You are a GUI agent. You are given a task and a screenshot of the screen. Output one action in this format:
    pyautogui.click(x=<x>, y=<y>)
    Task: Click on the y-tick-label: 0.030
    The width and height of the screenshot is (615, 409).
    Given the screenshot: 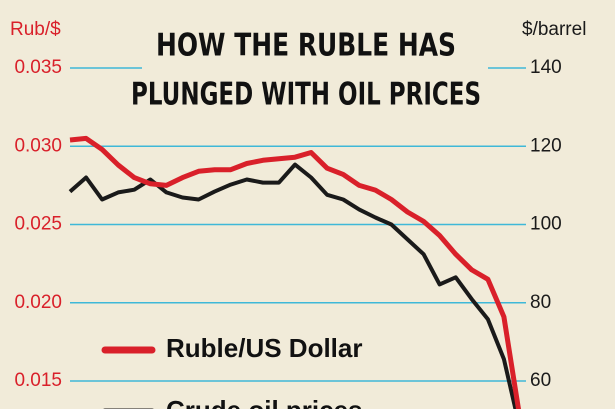 What is the action you would take?
    pyautogui.click(x=38, y=145)
    